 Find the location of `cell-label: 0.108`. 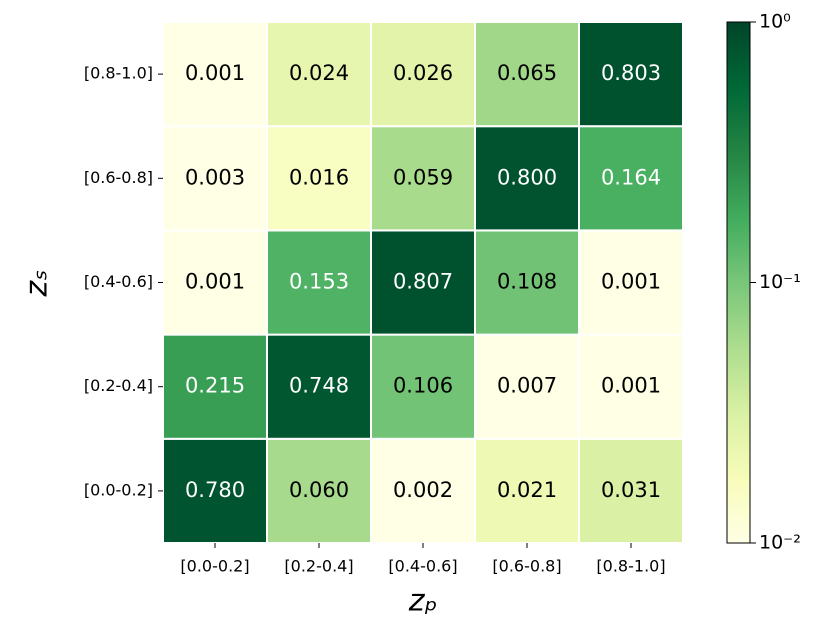

cell-label: 0.108 is located at coordinates (527, 282).